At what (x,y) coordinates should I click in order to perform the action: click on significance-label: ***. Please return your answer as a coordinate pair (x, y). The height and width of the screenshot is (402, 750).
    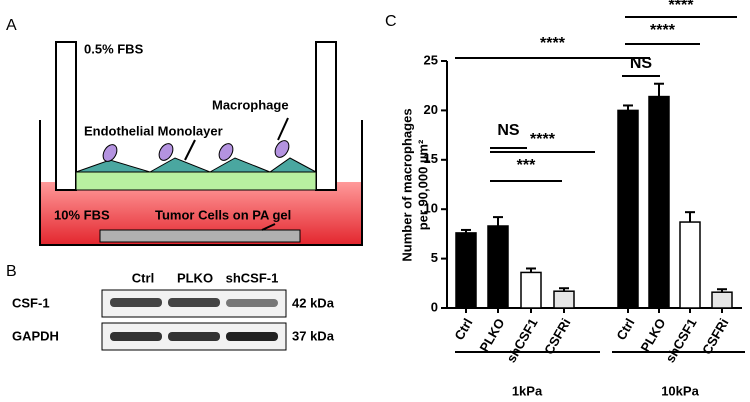
    Looking at the image, I should click on (526, 165).